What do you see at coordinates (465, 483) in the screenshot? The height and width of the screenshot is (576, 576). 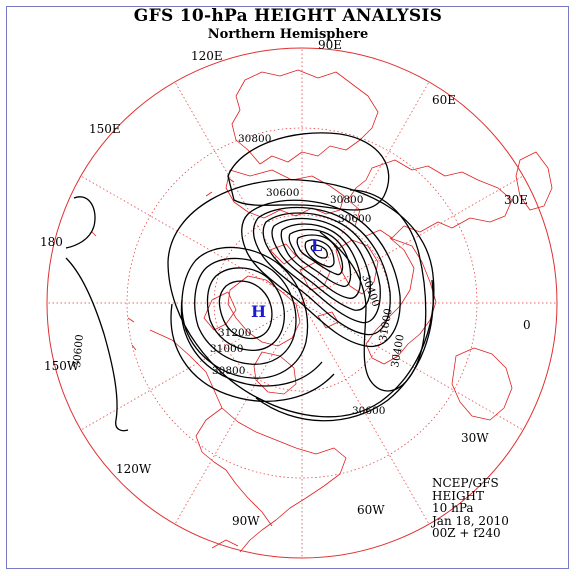 I see `info-source: NCEP/GFS` at bounding box center [465, 483].